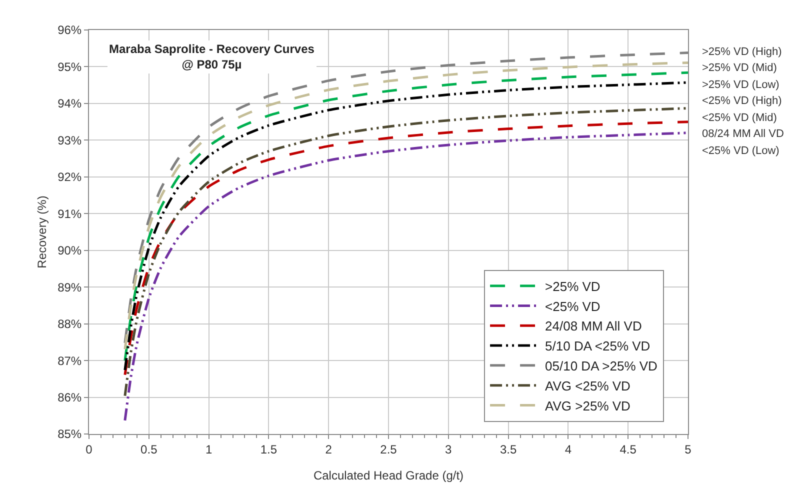 The width and height of the screenshot is (800, 492). I want to click on y-tick-label: 93%, so click(70, 140).